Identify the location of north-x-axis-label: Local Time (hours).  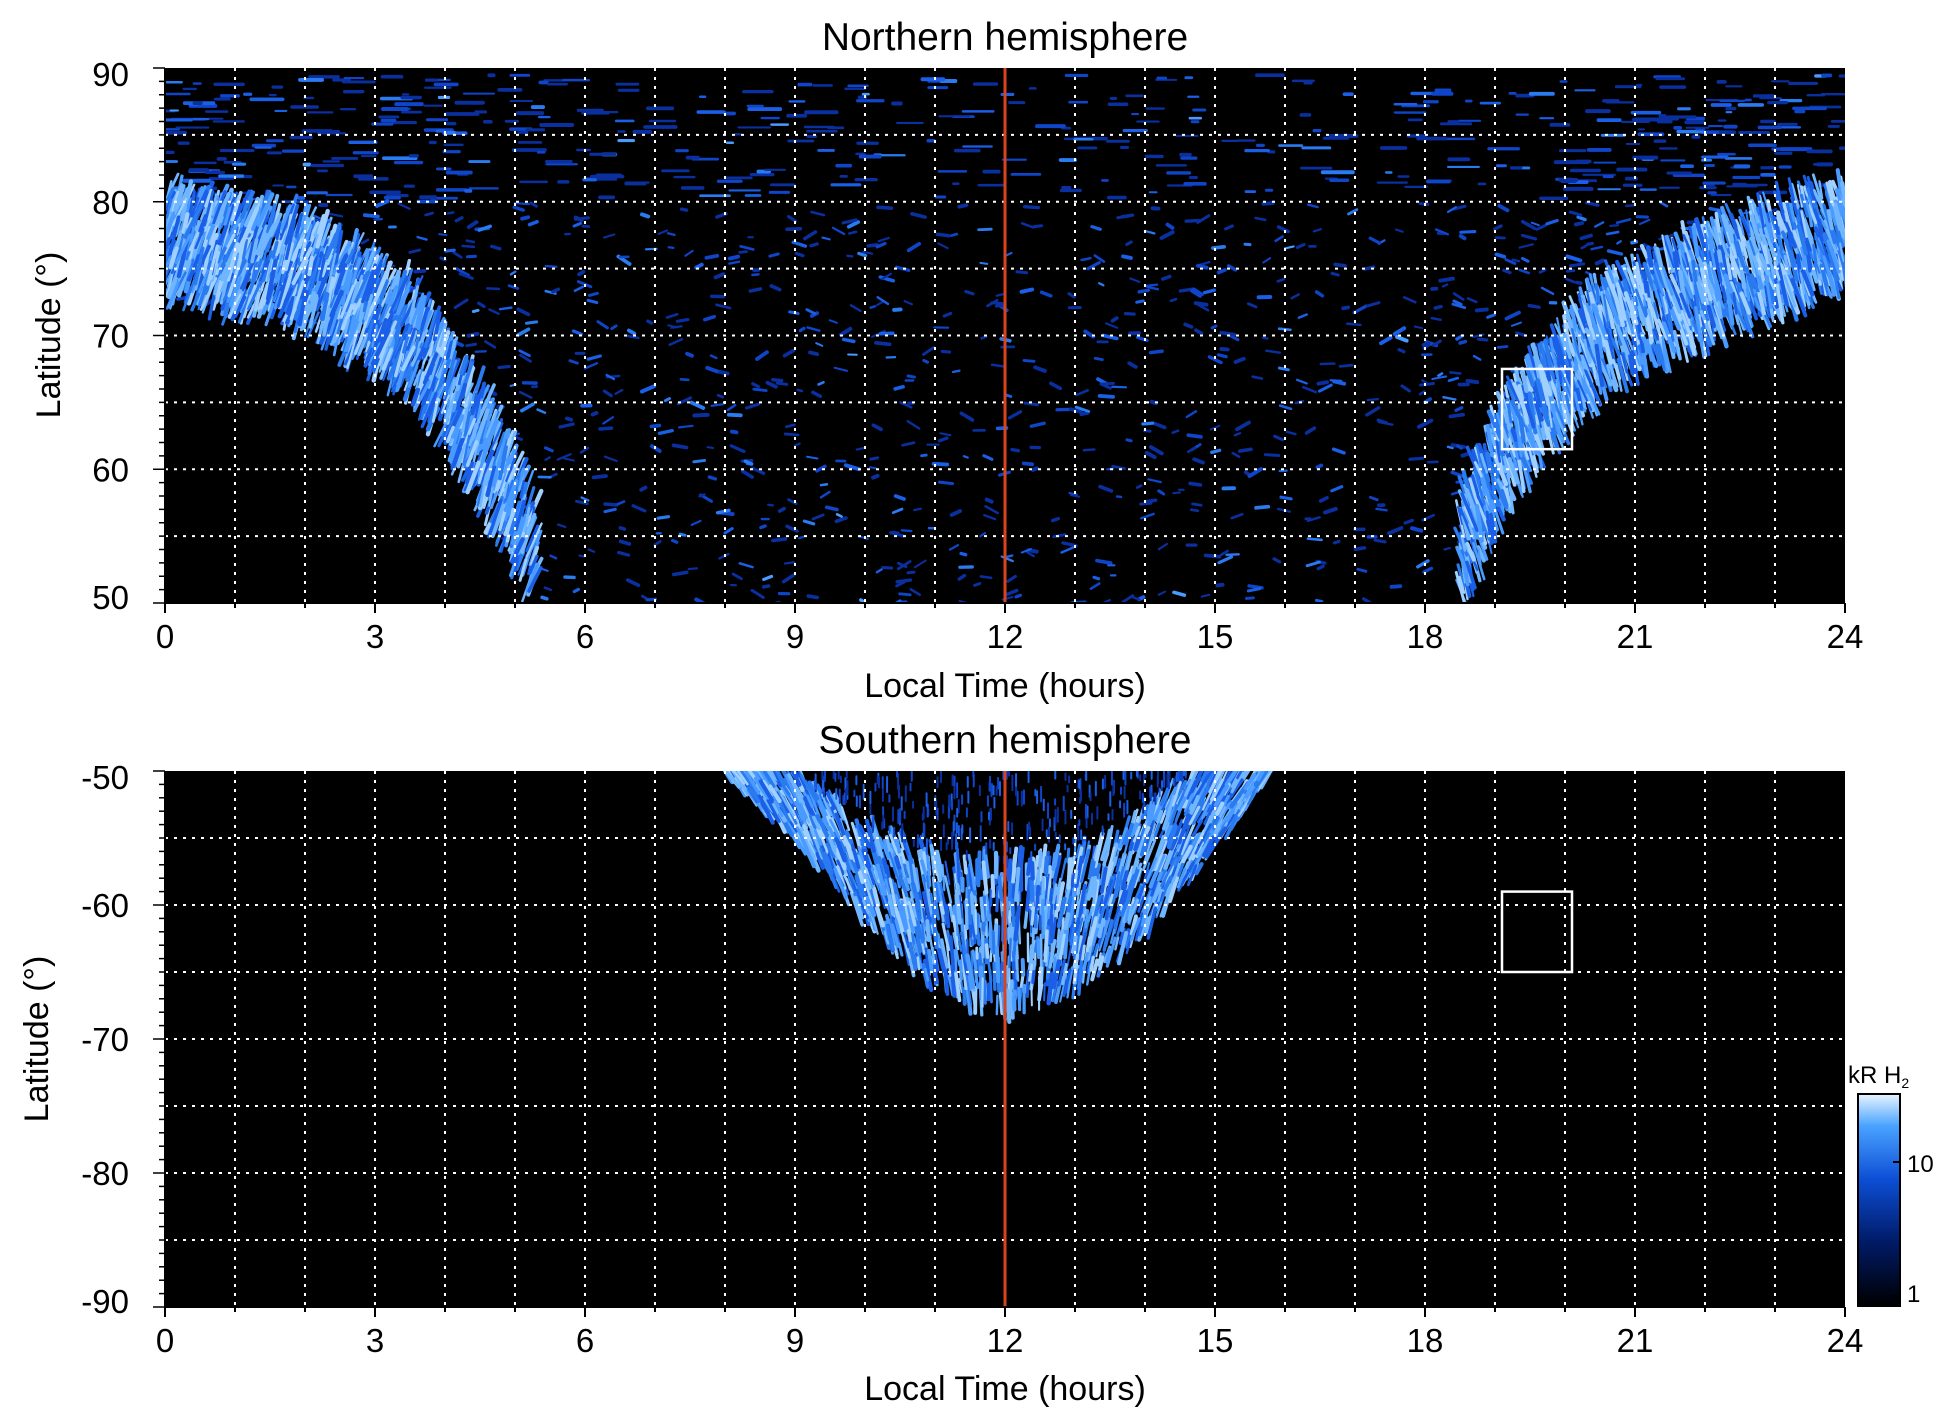
(1005, 686).